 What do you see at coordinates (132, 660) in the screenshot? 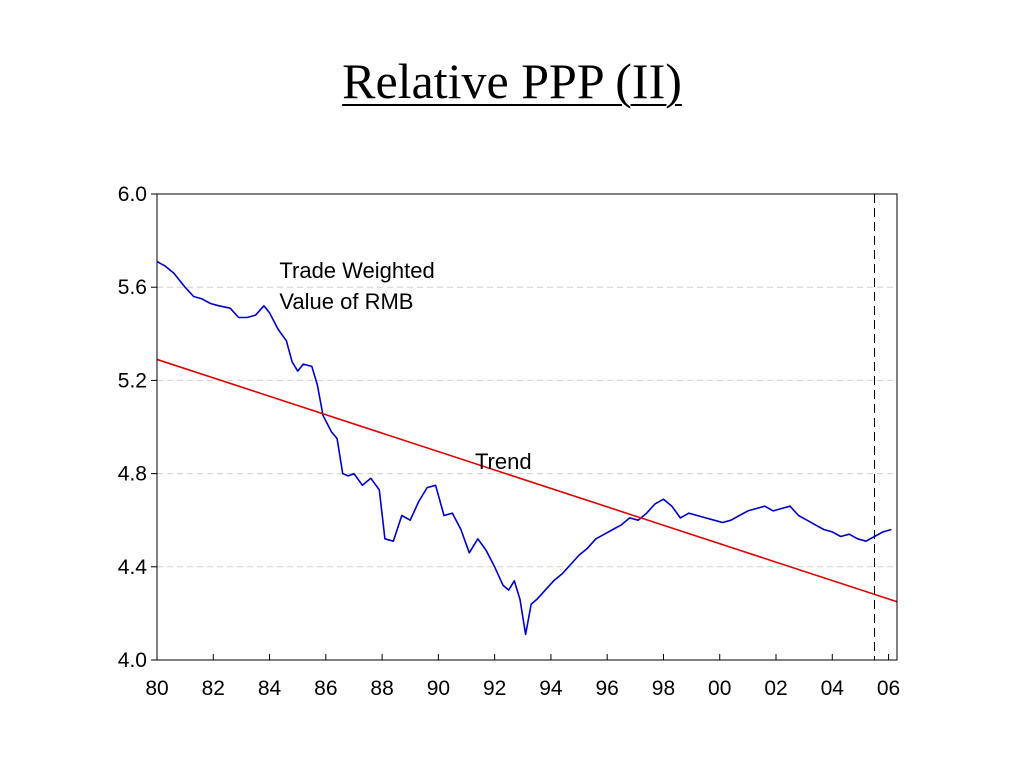
I see `y-tick-label: 4.0` at bounding box center [132, 660].